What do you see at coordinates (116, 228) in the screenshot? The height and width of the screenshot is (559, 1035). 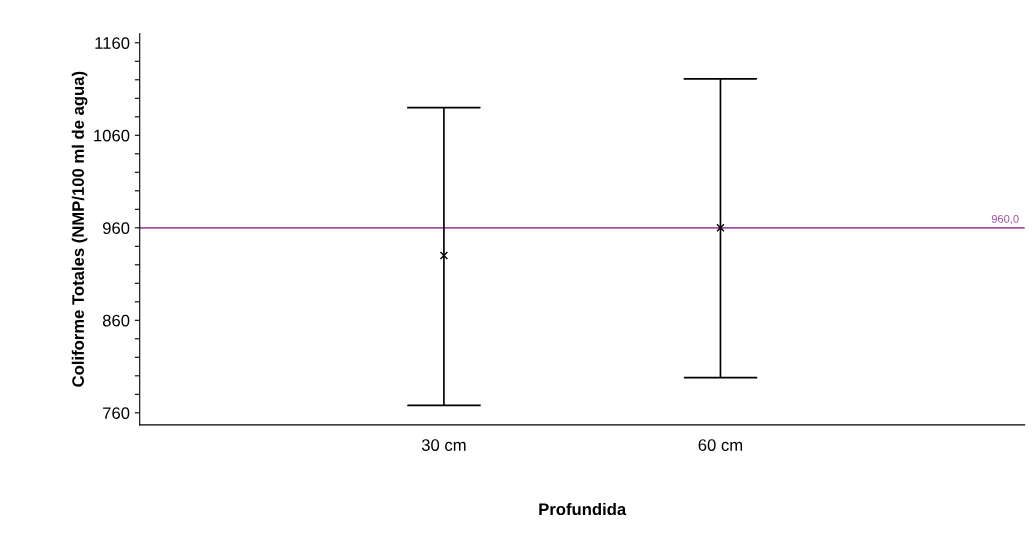 I see `y-tick-label: 960` at bounding box center [116, 228].